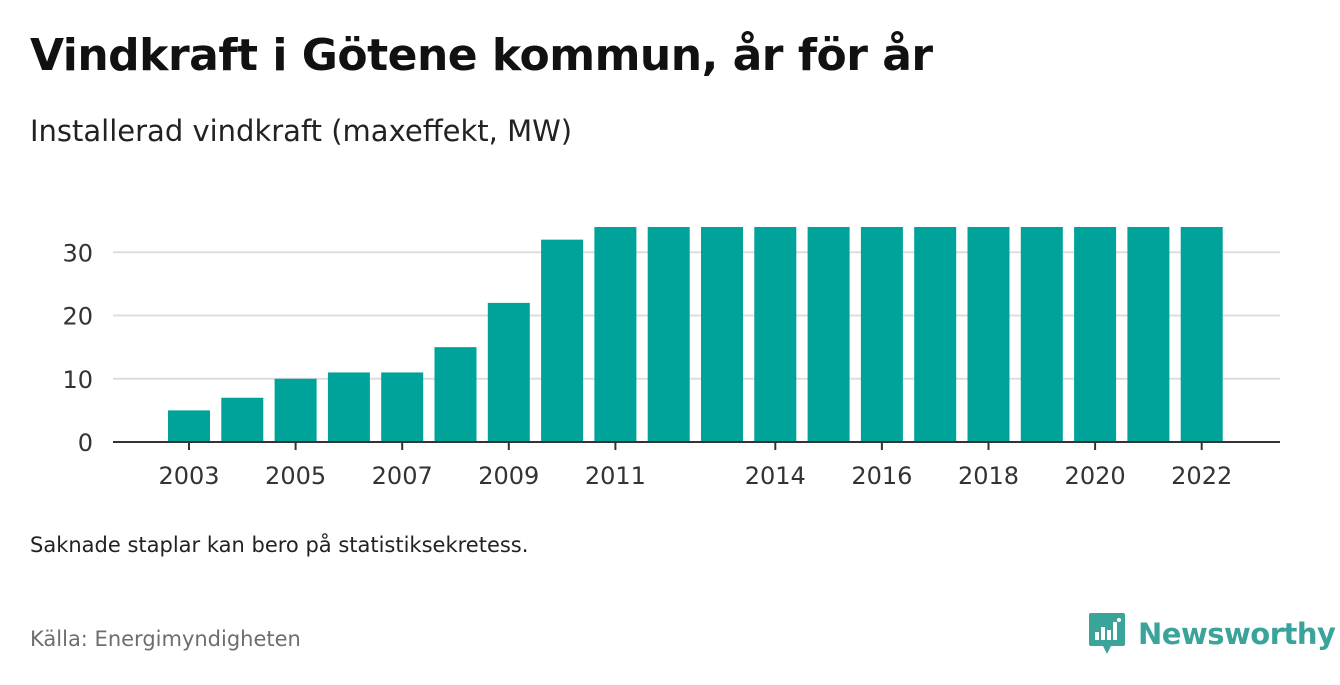 This screenshot has height=685, width=1340. Describe the element at coordinates (1237, 634) in the screenshot. I see `brand-name: Newsworthy` at that location.